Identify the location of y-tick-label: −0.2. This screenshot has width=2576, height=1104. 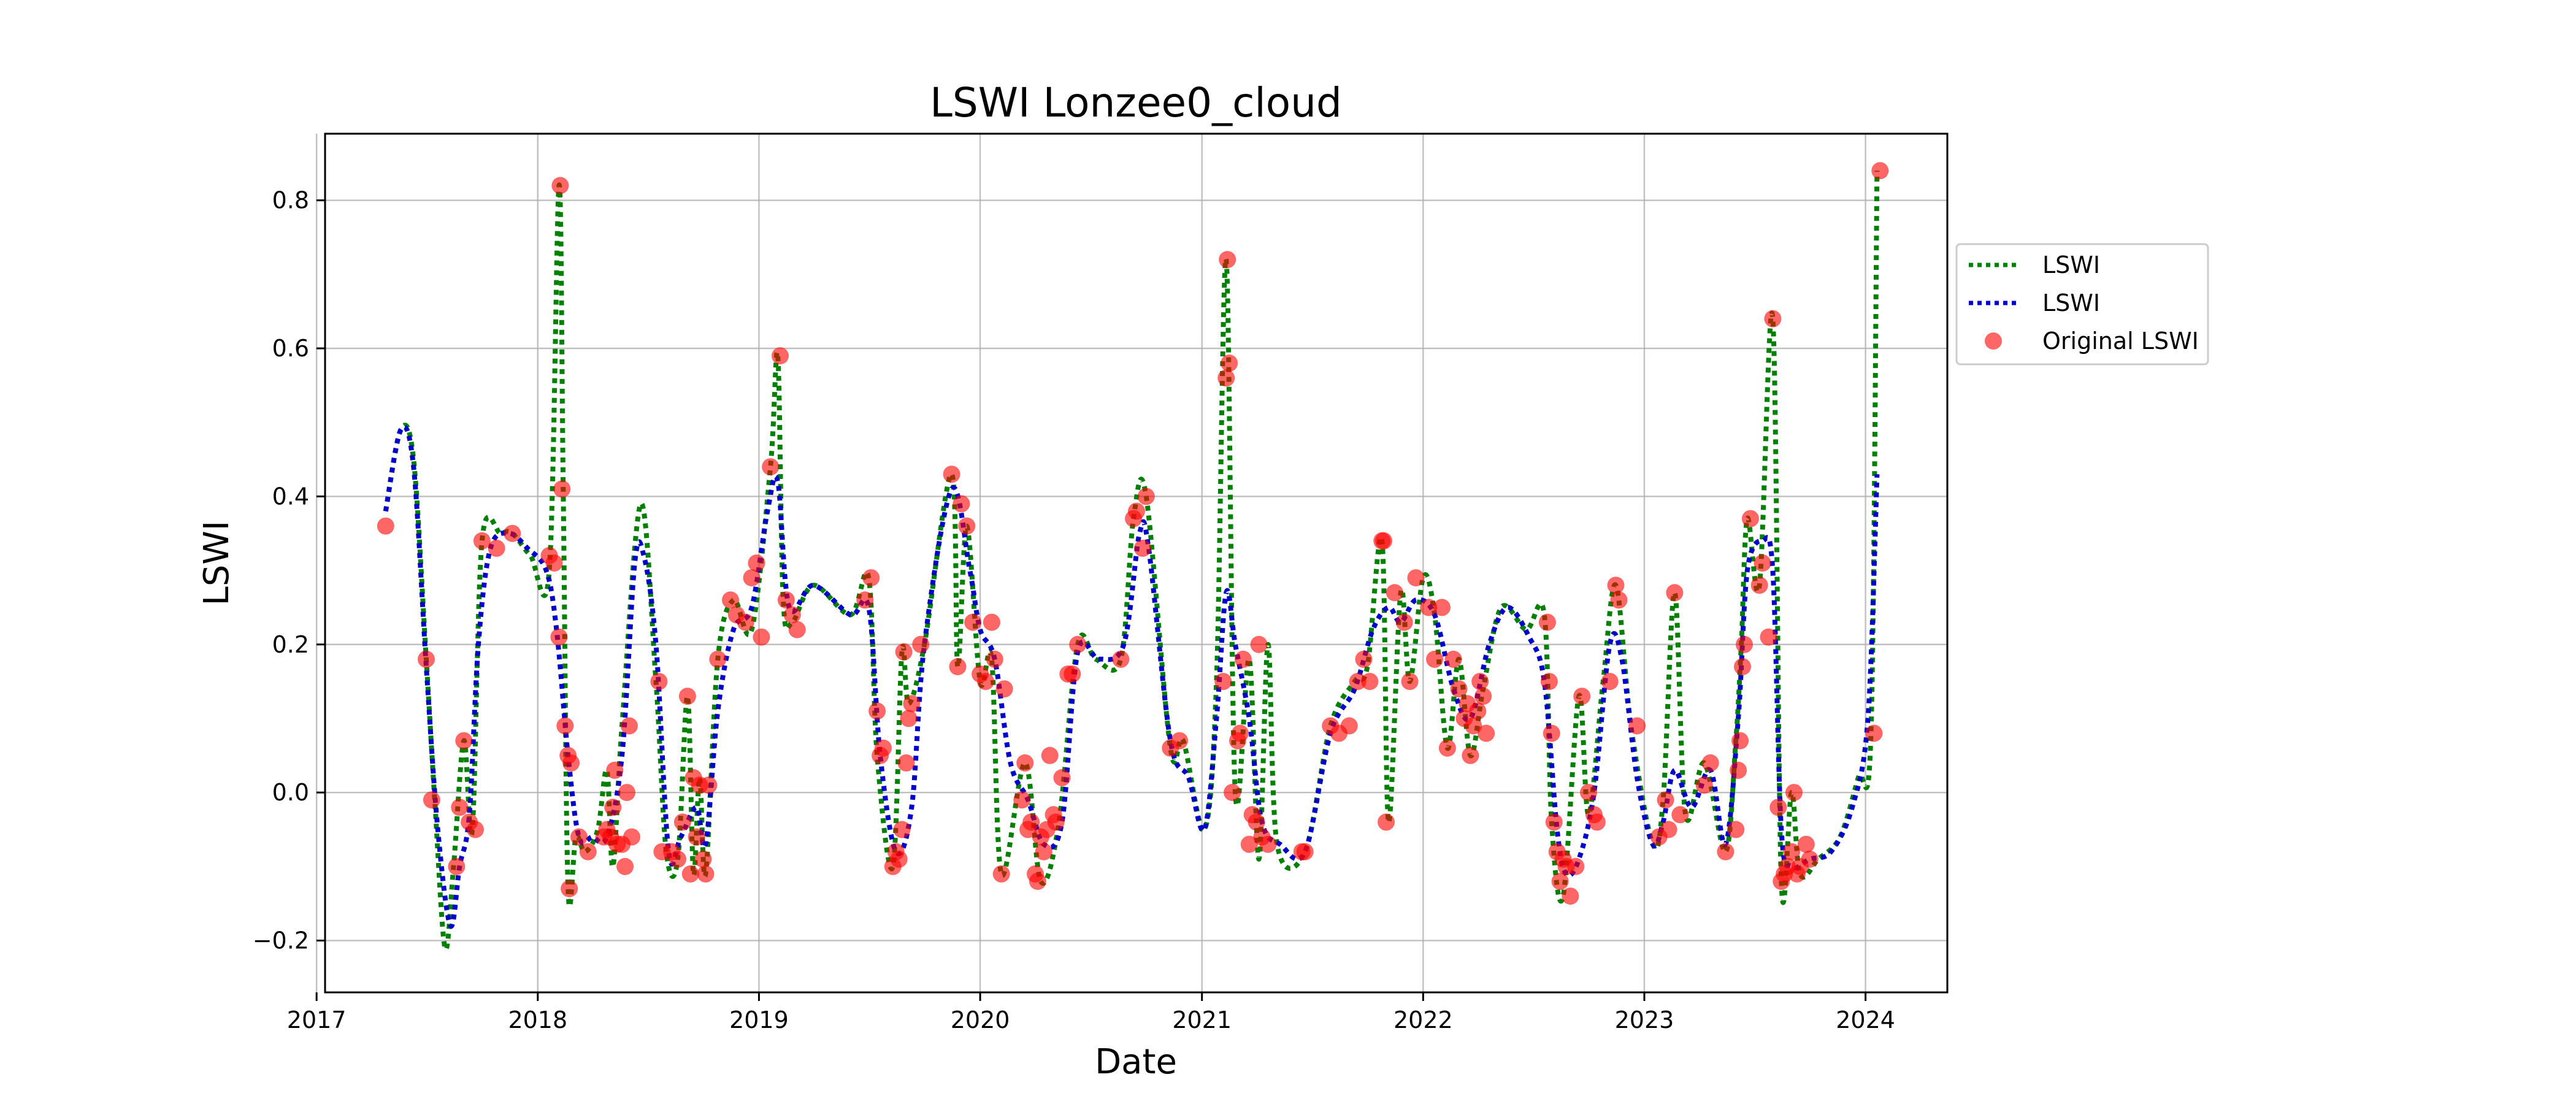
(281, 940).